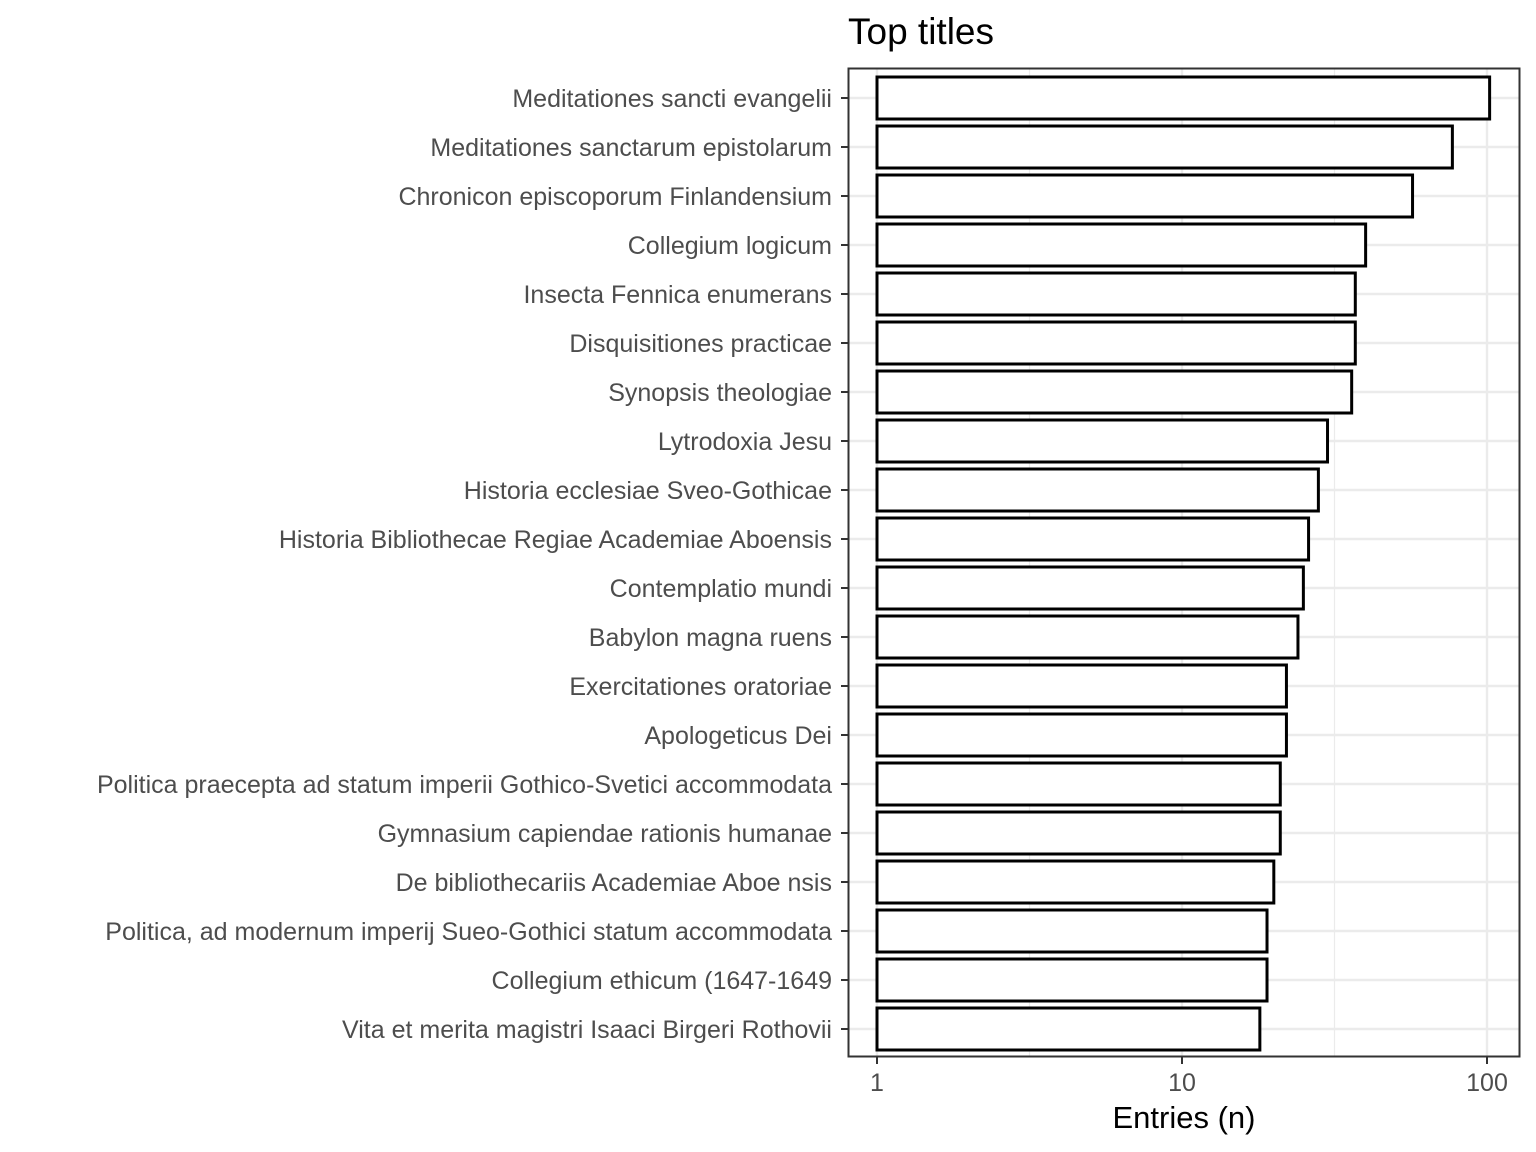  What do you see at coordinates (1182, 1083) in the screenshot?
I see `x-tick-label: 10` at bounding box center [1182, 1083].